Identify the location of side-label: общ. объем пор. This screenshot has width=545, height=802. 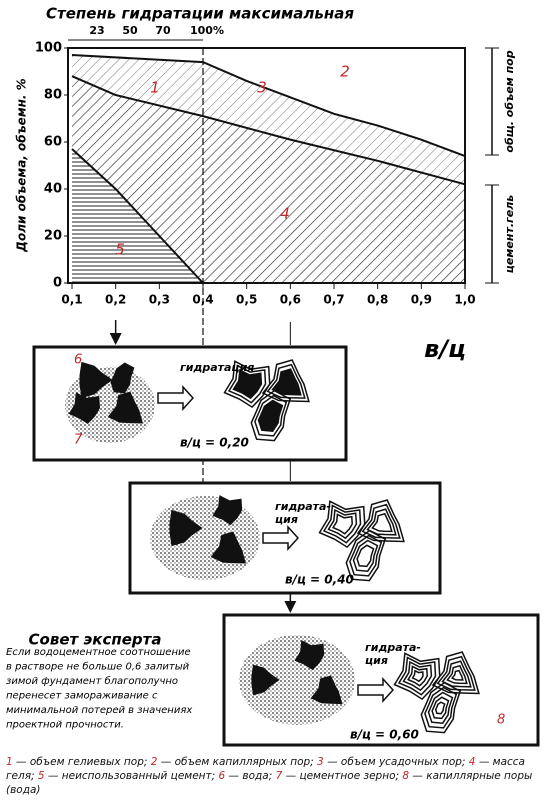
(509, 101).